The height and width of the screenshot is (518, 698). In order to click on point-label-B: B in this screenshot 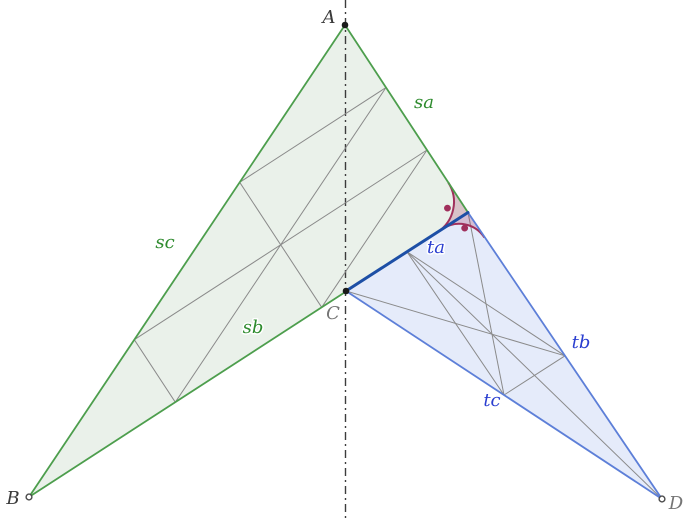, I will do `click(12, 498)`.